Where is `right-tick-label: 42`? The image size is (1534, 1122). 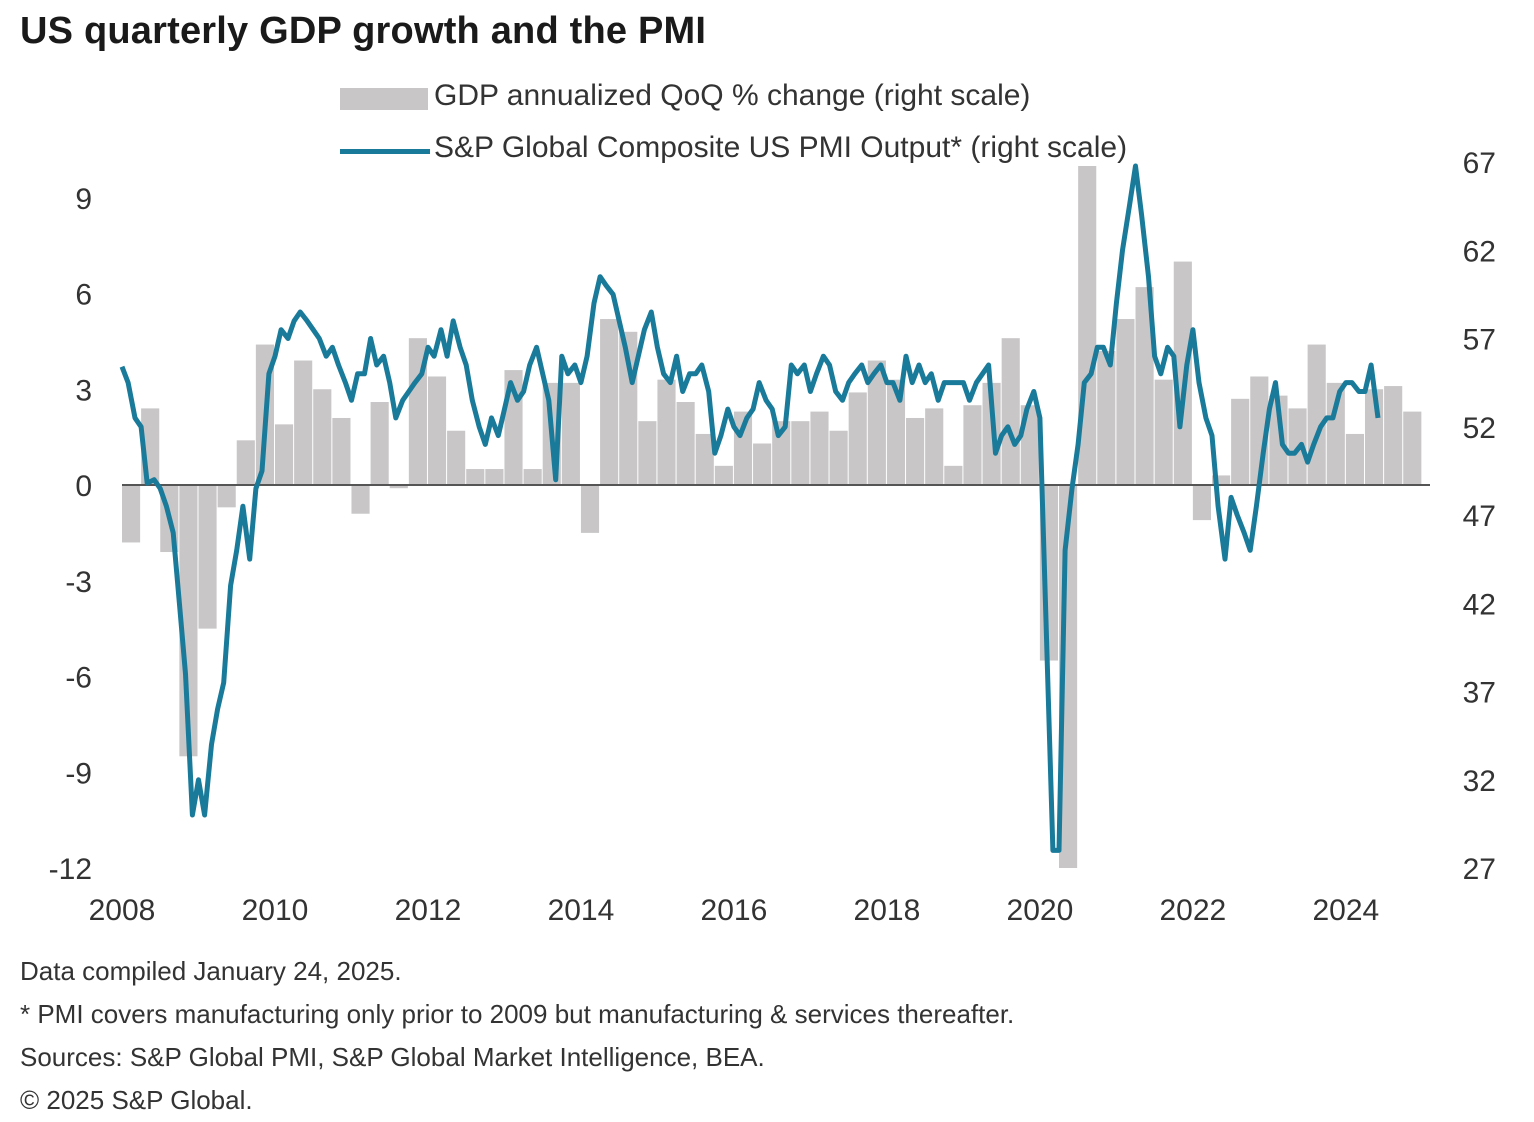 right-tick-label: 42 is located at coordinates (1479, 604).